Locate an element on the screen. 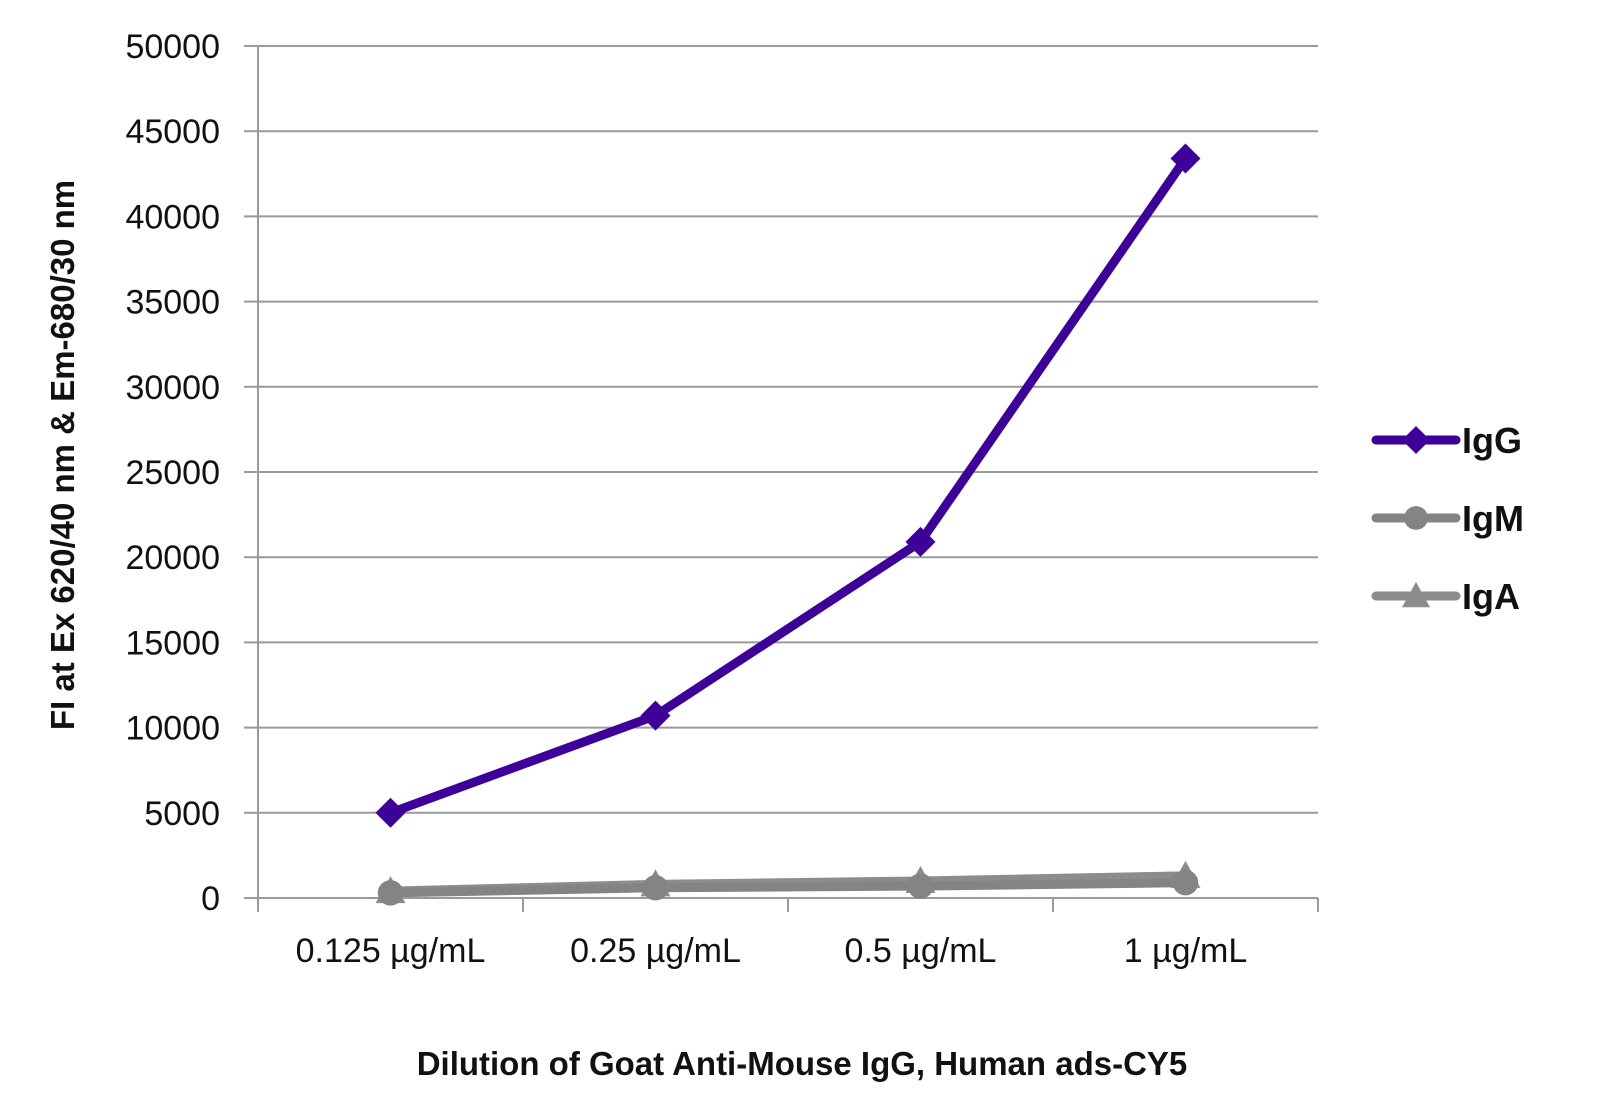  legend-item-igm: IgM is located at coordinates (1447, 518).